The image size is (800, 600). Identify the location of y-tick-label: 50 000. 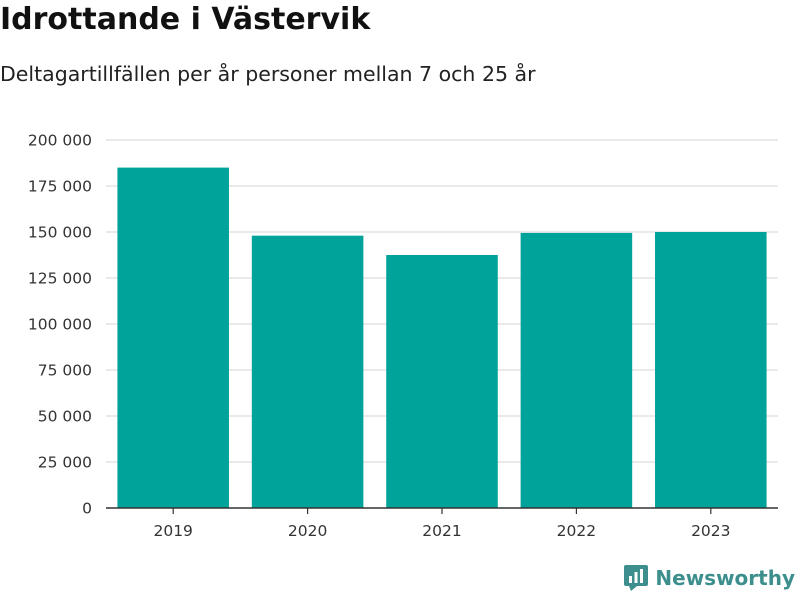
(65, 417).